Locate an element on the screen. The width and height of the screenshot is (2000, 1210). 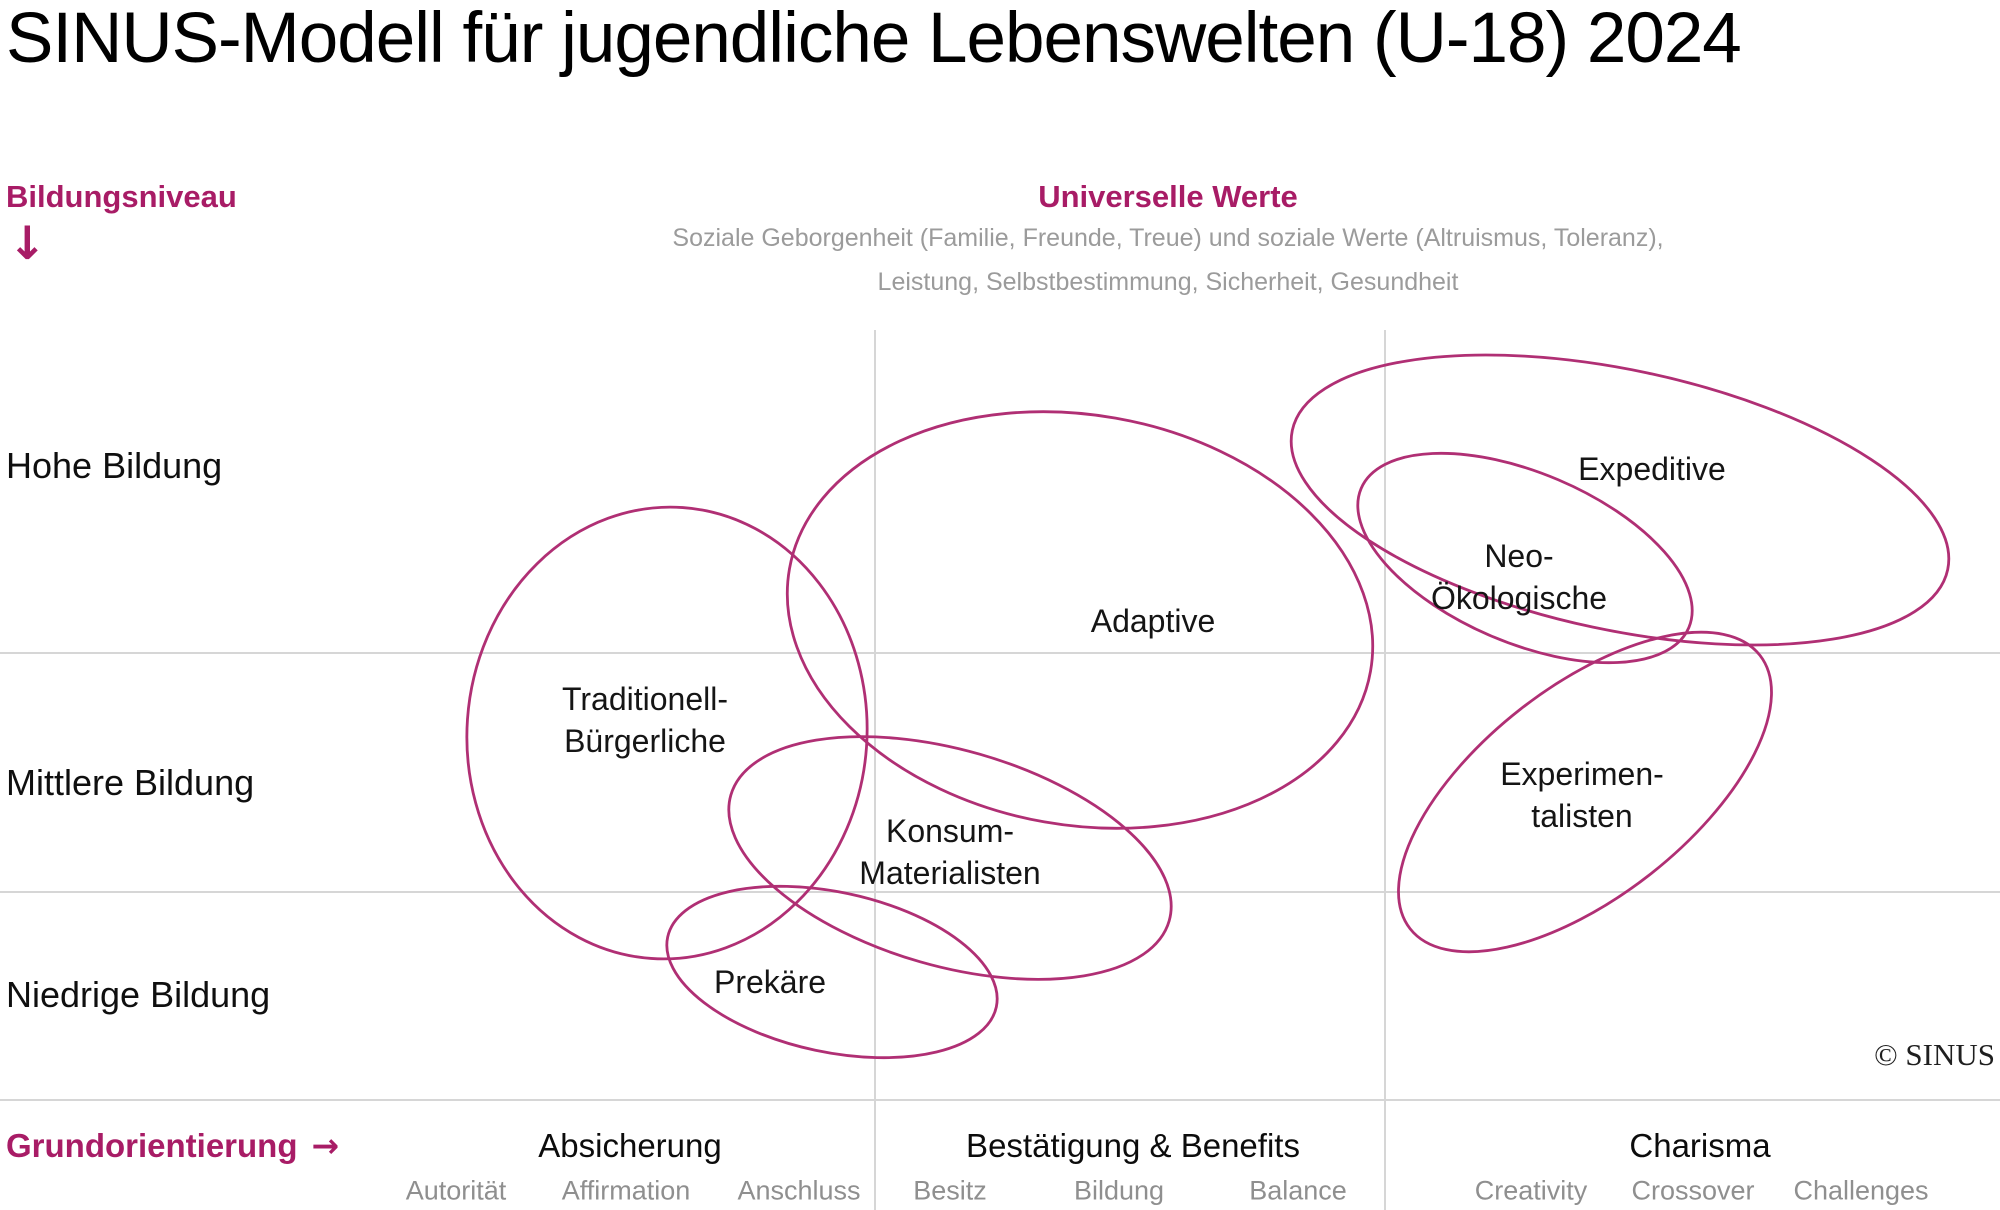
down-arrow-icon: ↓ is located at coordinates (27, 243).